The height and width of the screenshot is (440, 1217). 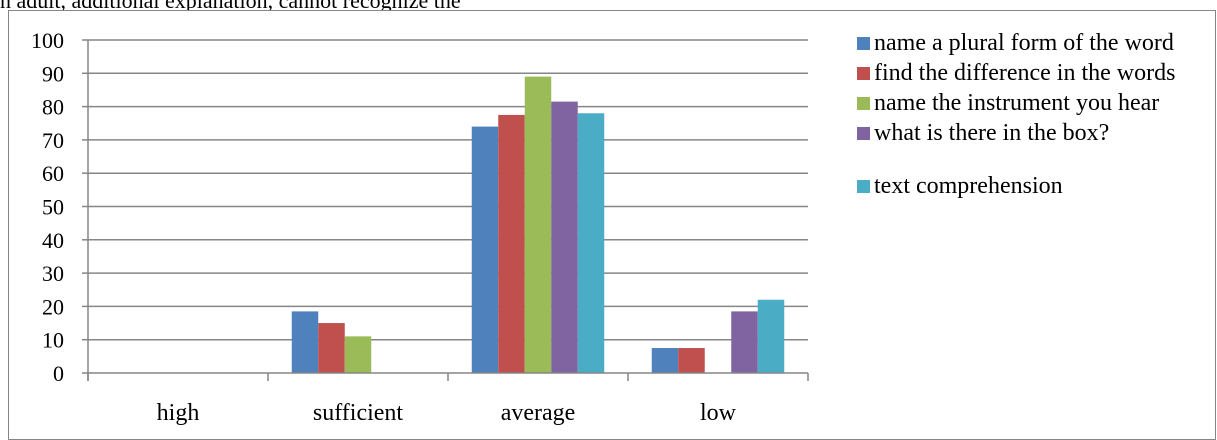 What do you see at coordinates (47, 40) in the screenshot?
I see `y-tick-label: 100` at bounding box center [47, 40].